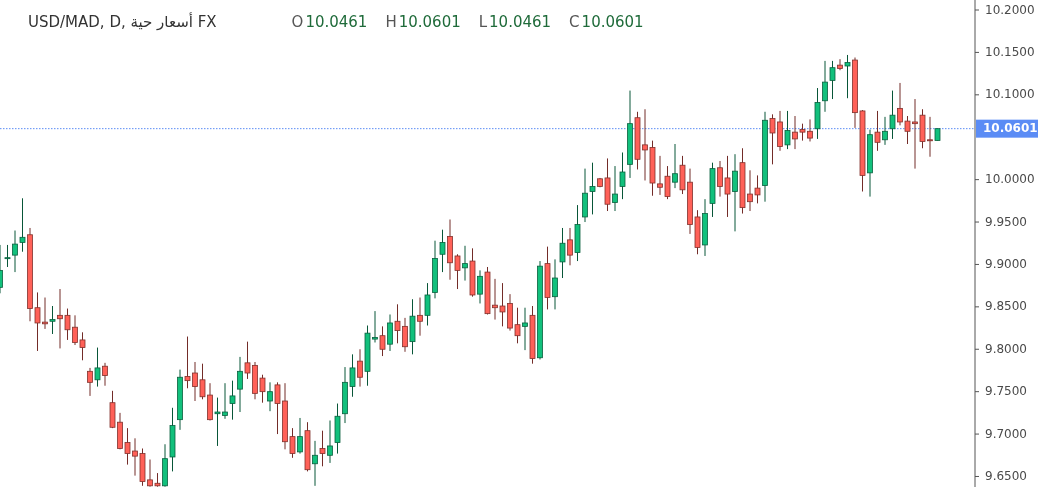  I want to click on y-tick-label: 9.7500, so click(1006, 391).